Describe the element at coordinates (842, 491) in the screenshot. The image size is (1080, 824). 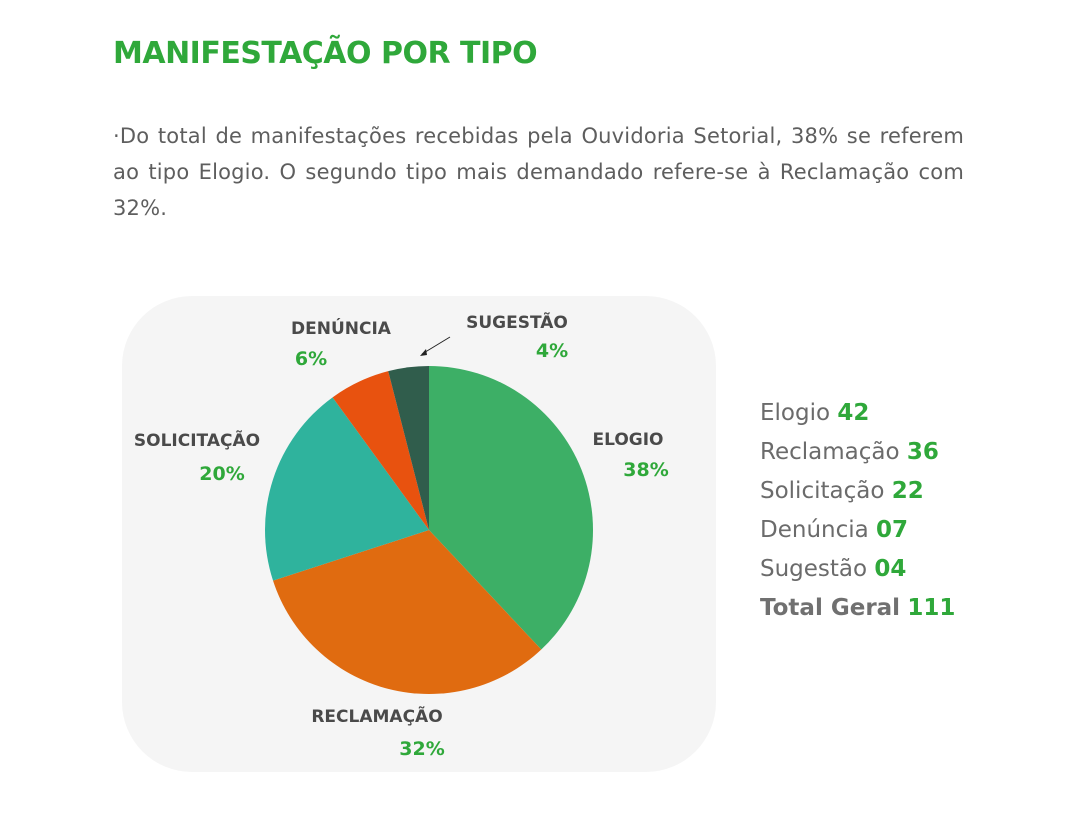
I see `legend-item-solicitacao: Solicitação 22` at that location.